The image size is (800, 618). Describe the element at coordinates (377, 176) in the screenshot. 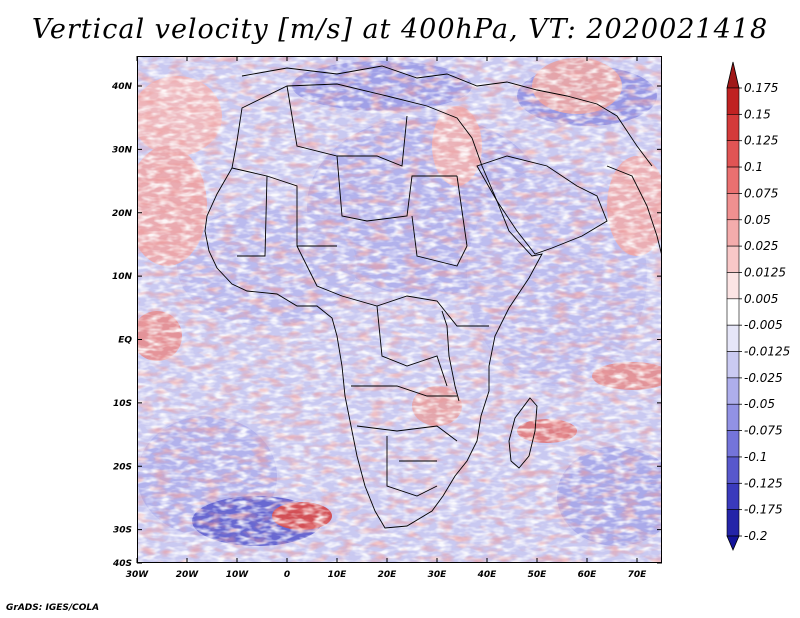

I see `borders-north` at that location.